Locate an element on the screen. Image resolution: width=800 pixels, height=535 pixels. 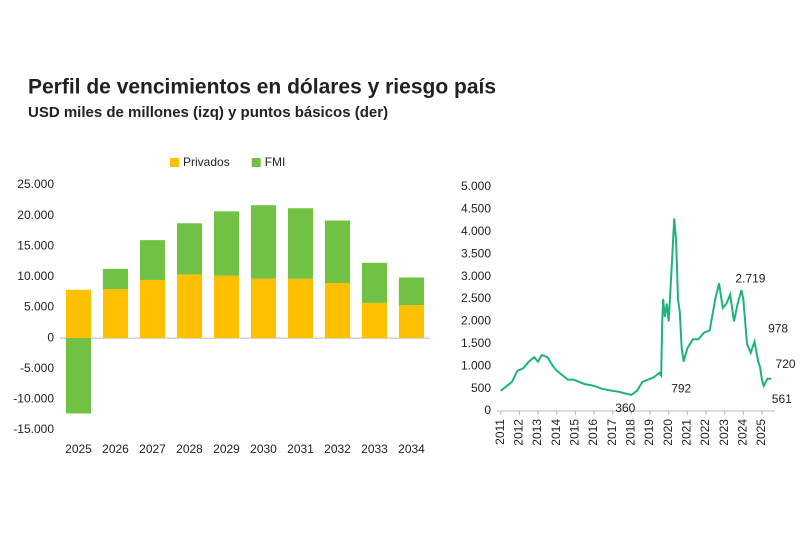
legend-label: Privados is located at coordinates (206, 162).